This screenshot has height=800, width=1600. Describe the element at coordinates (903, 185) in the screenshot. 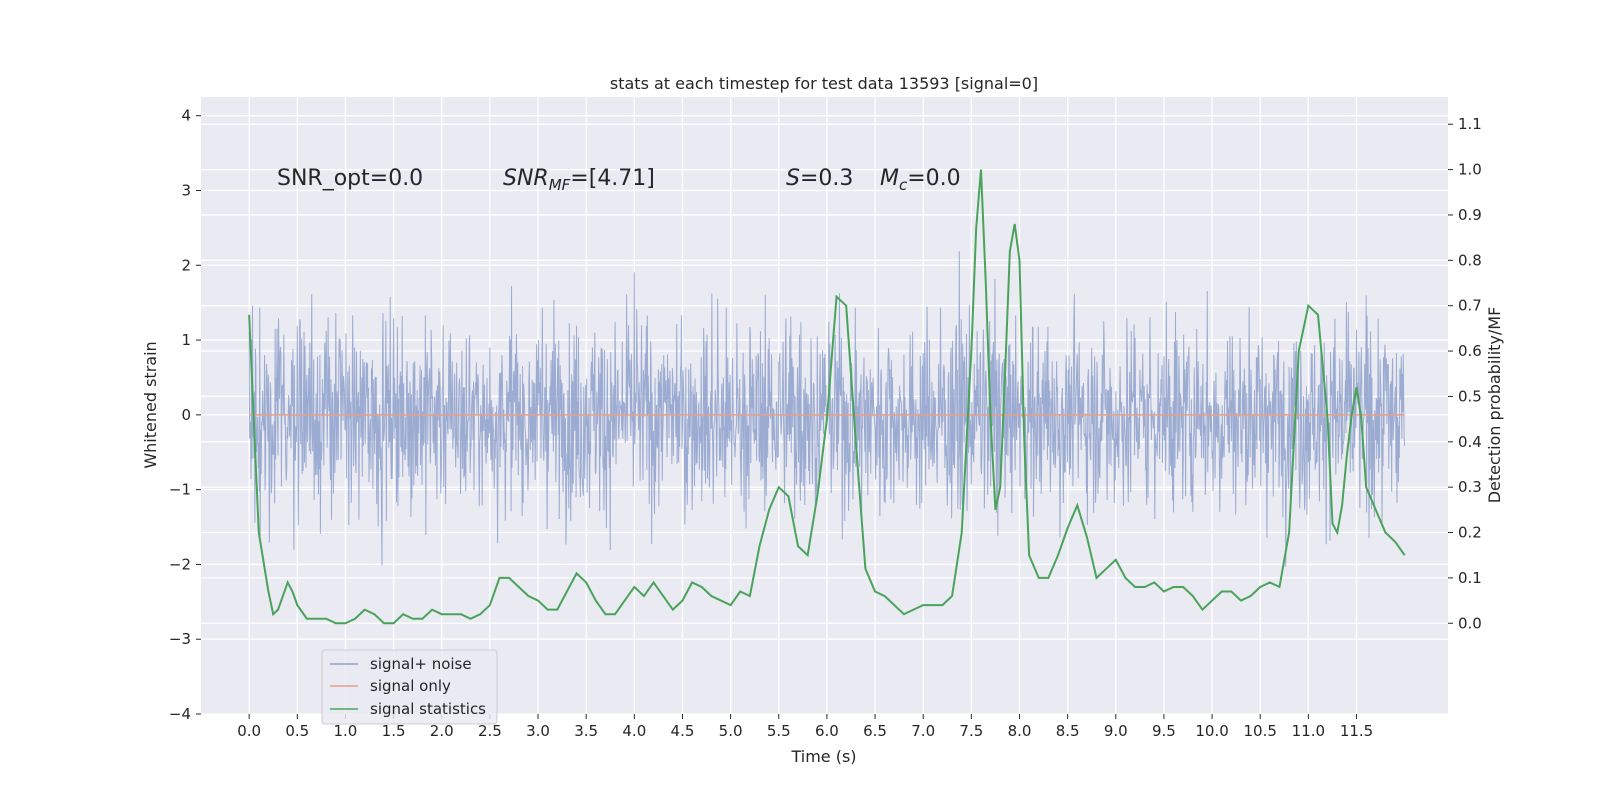

I see `annotation-mc-sub: c` at that location.